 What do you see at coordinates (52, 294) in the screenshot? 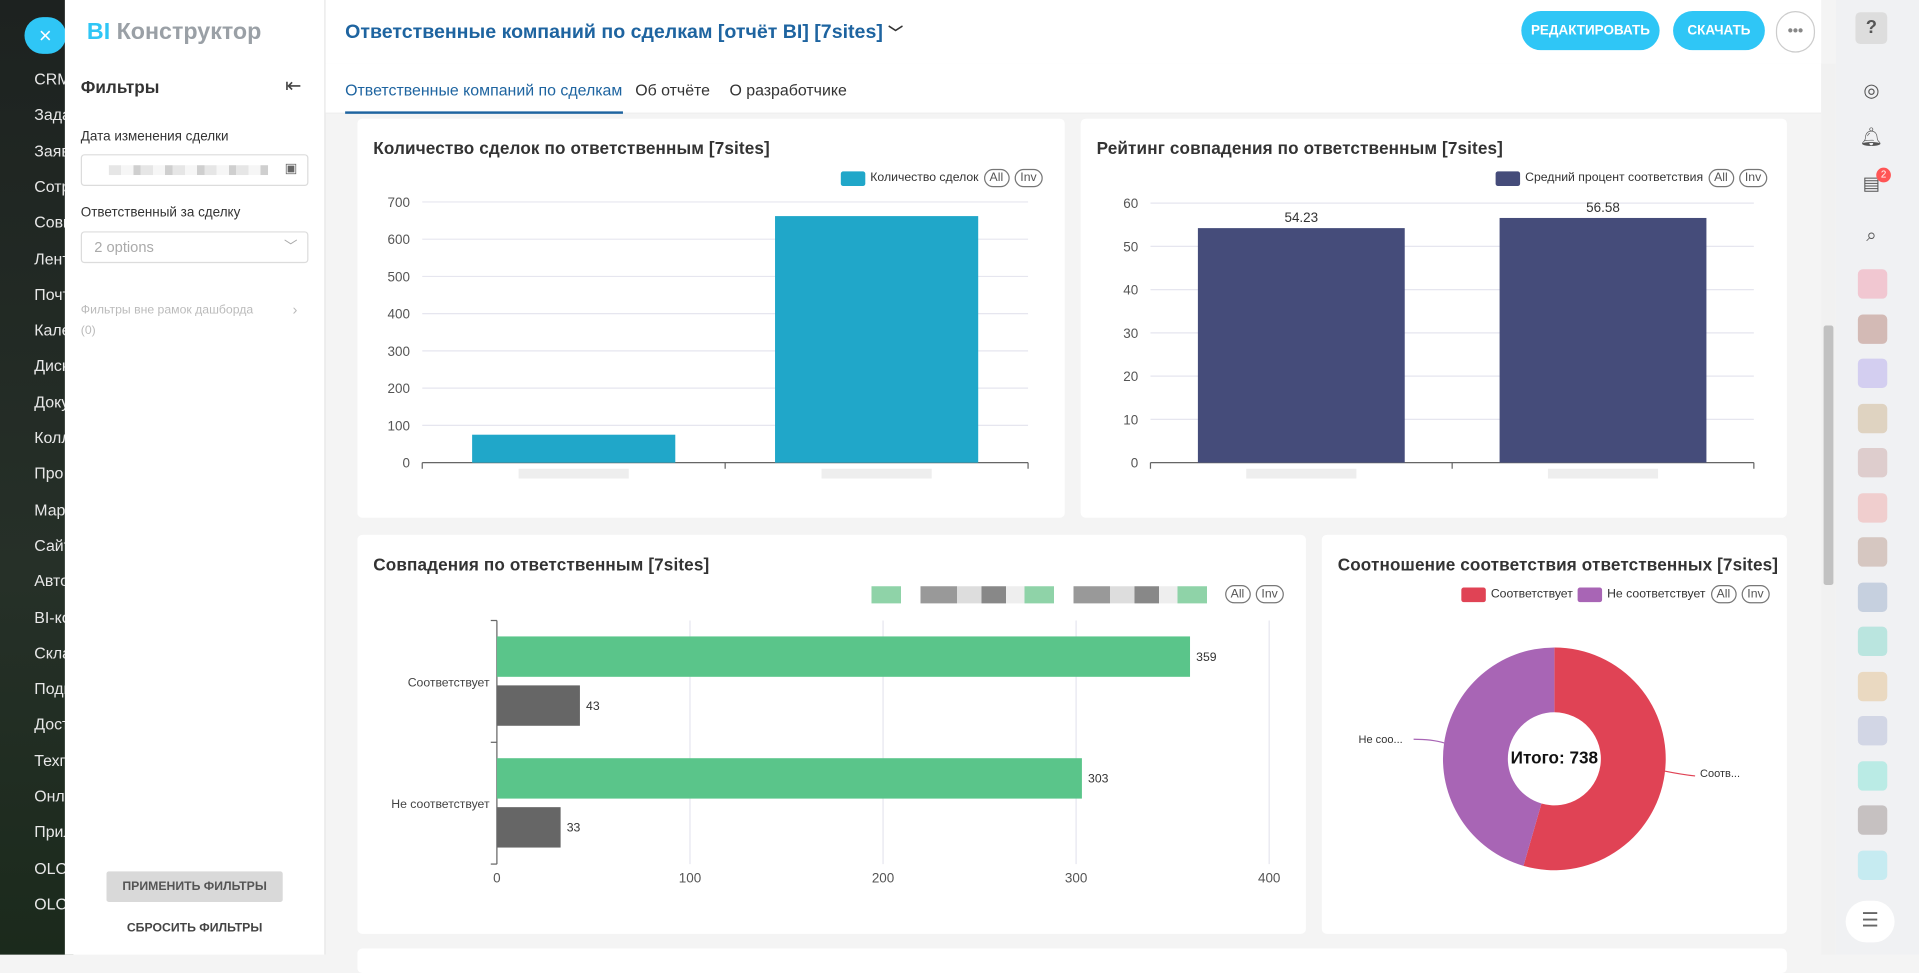
I see `portal-nav-item: Почт` at bounding box center [52, 294].